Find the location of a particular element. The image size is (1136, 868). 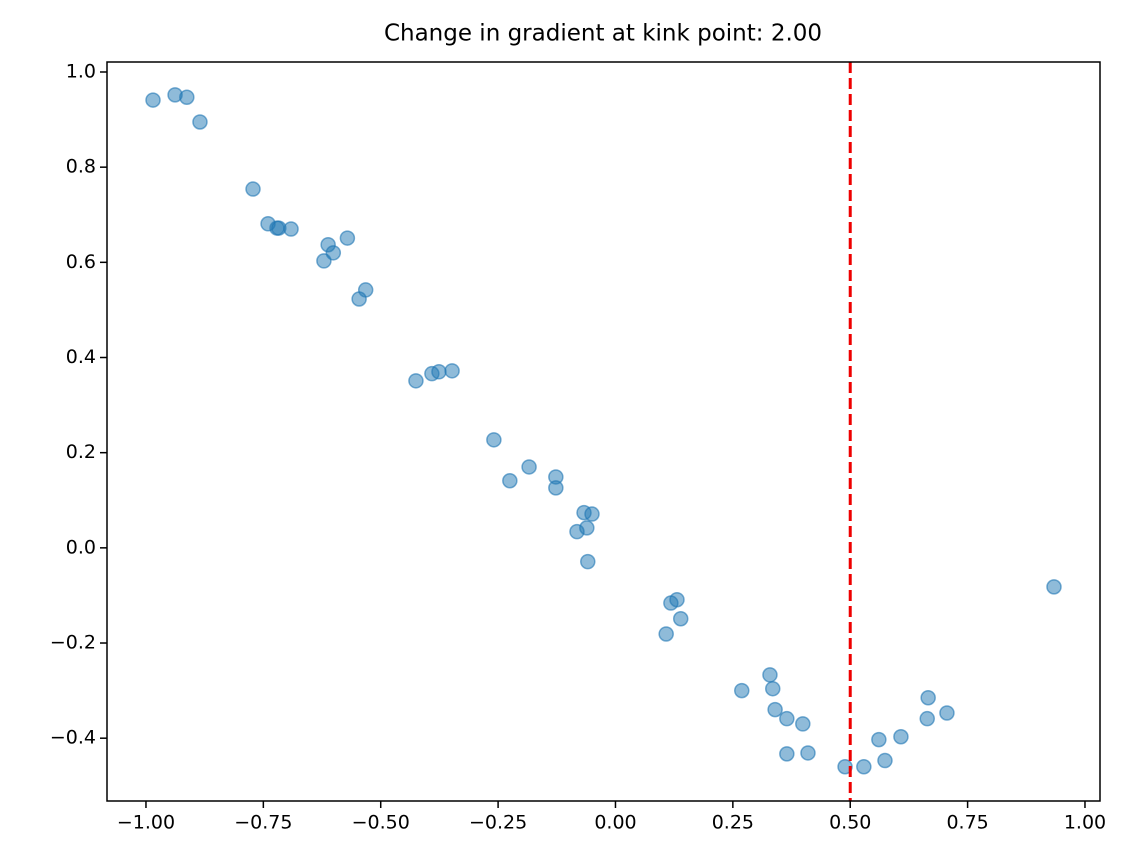

y-tick-label: 0.0 is located at coordinates (81, 547).